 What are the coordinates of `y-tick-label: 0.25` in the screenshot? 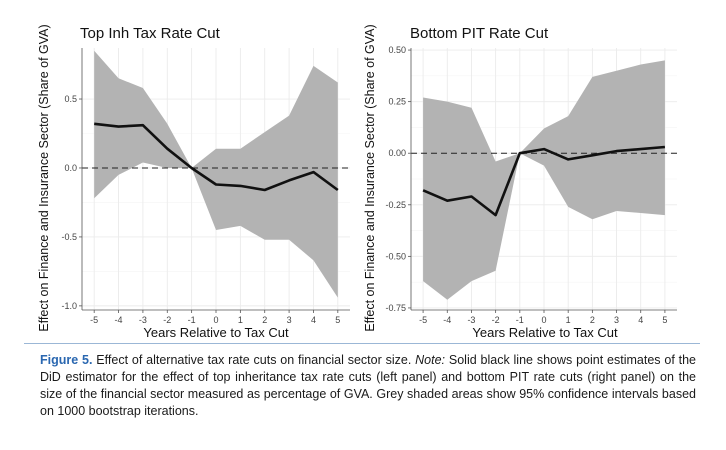 It's located at (397, 102).